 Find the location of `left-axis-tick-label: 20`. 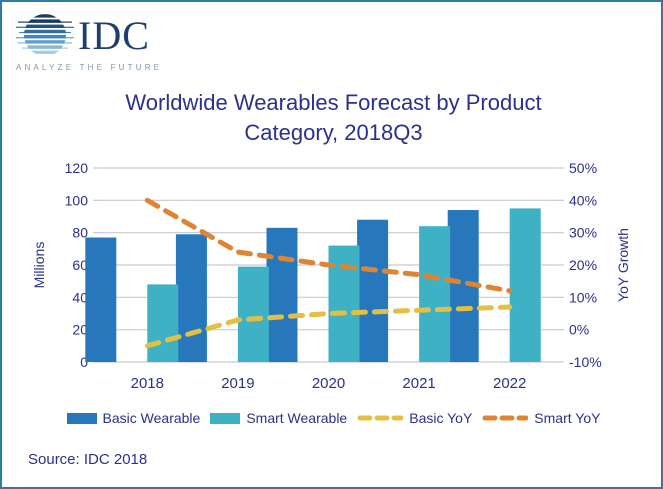

left-axis-tick-label: 20 is located at coordinates (80, 330).